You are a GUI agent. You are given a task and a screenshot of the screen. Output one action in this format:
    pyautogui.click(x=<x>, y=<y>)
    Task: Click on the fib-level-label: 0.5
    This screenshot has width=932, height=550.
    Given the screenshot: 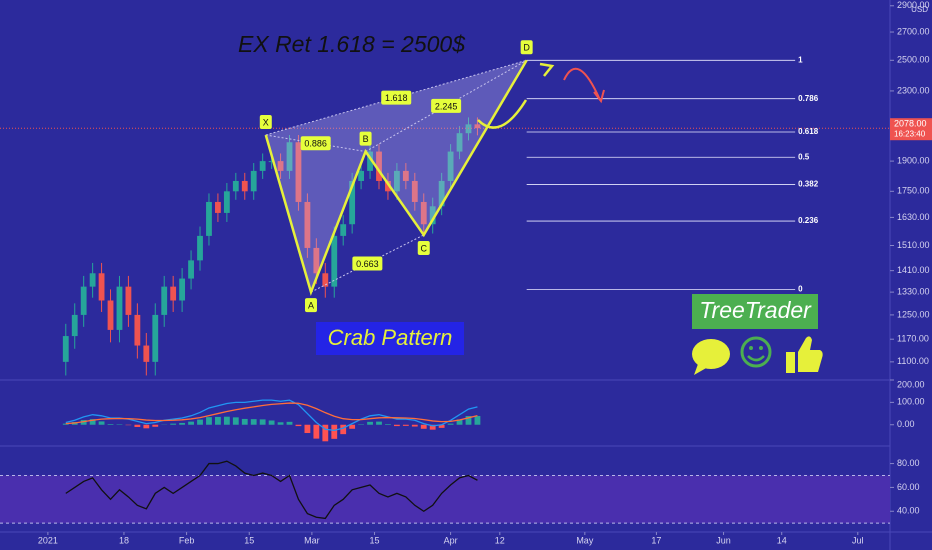 What is the action you would take?
    pyautogui.click(x=804, y=156)
    